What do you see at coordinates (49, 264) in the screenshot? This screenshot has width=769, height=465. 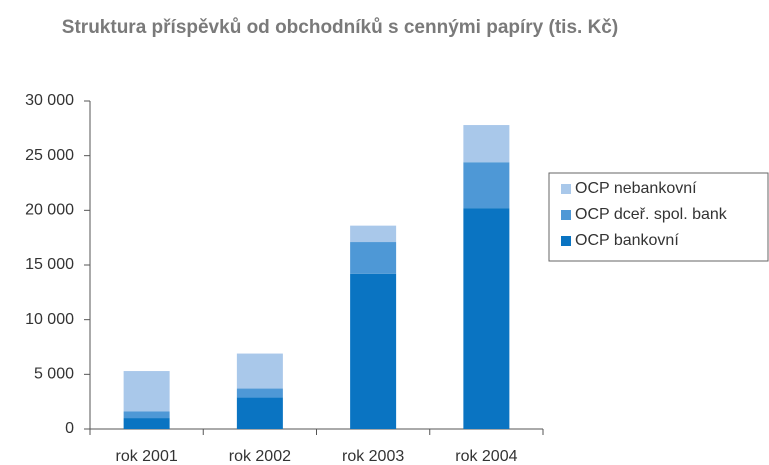 I see `y-tick-label: 15 000` at bounding box center [49, 264].